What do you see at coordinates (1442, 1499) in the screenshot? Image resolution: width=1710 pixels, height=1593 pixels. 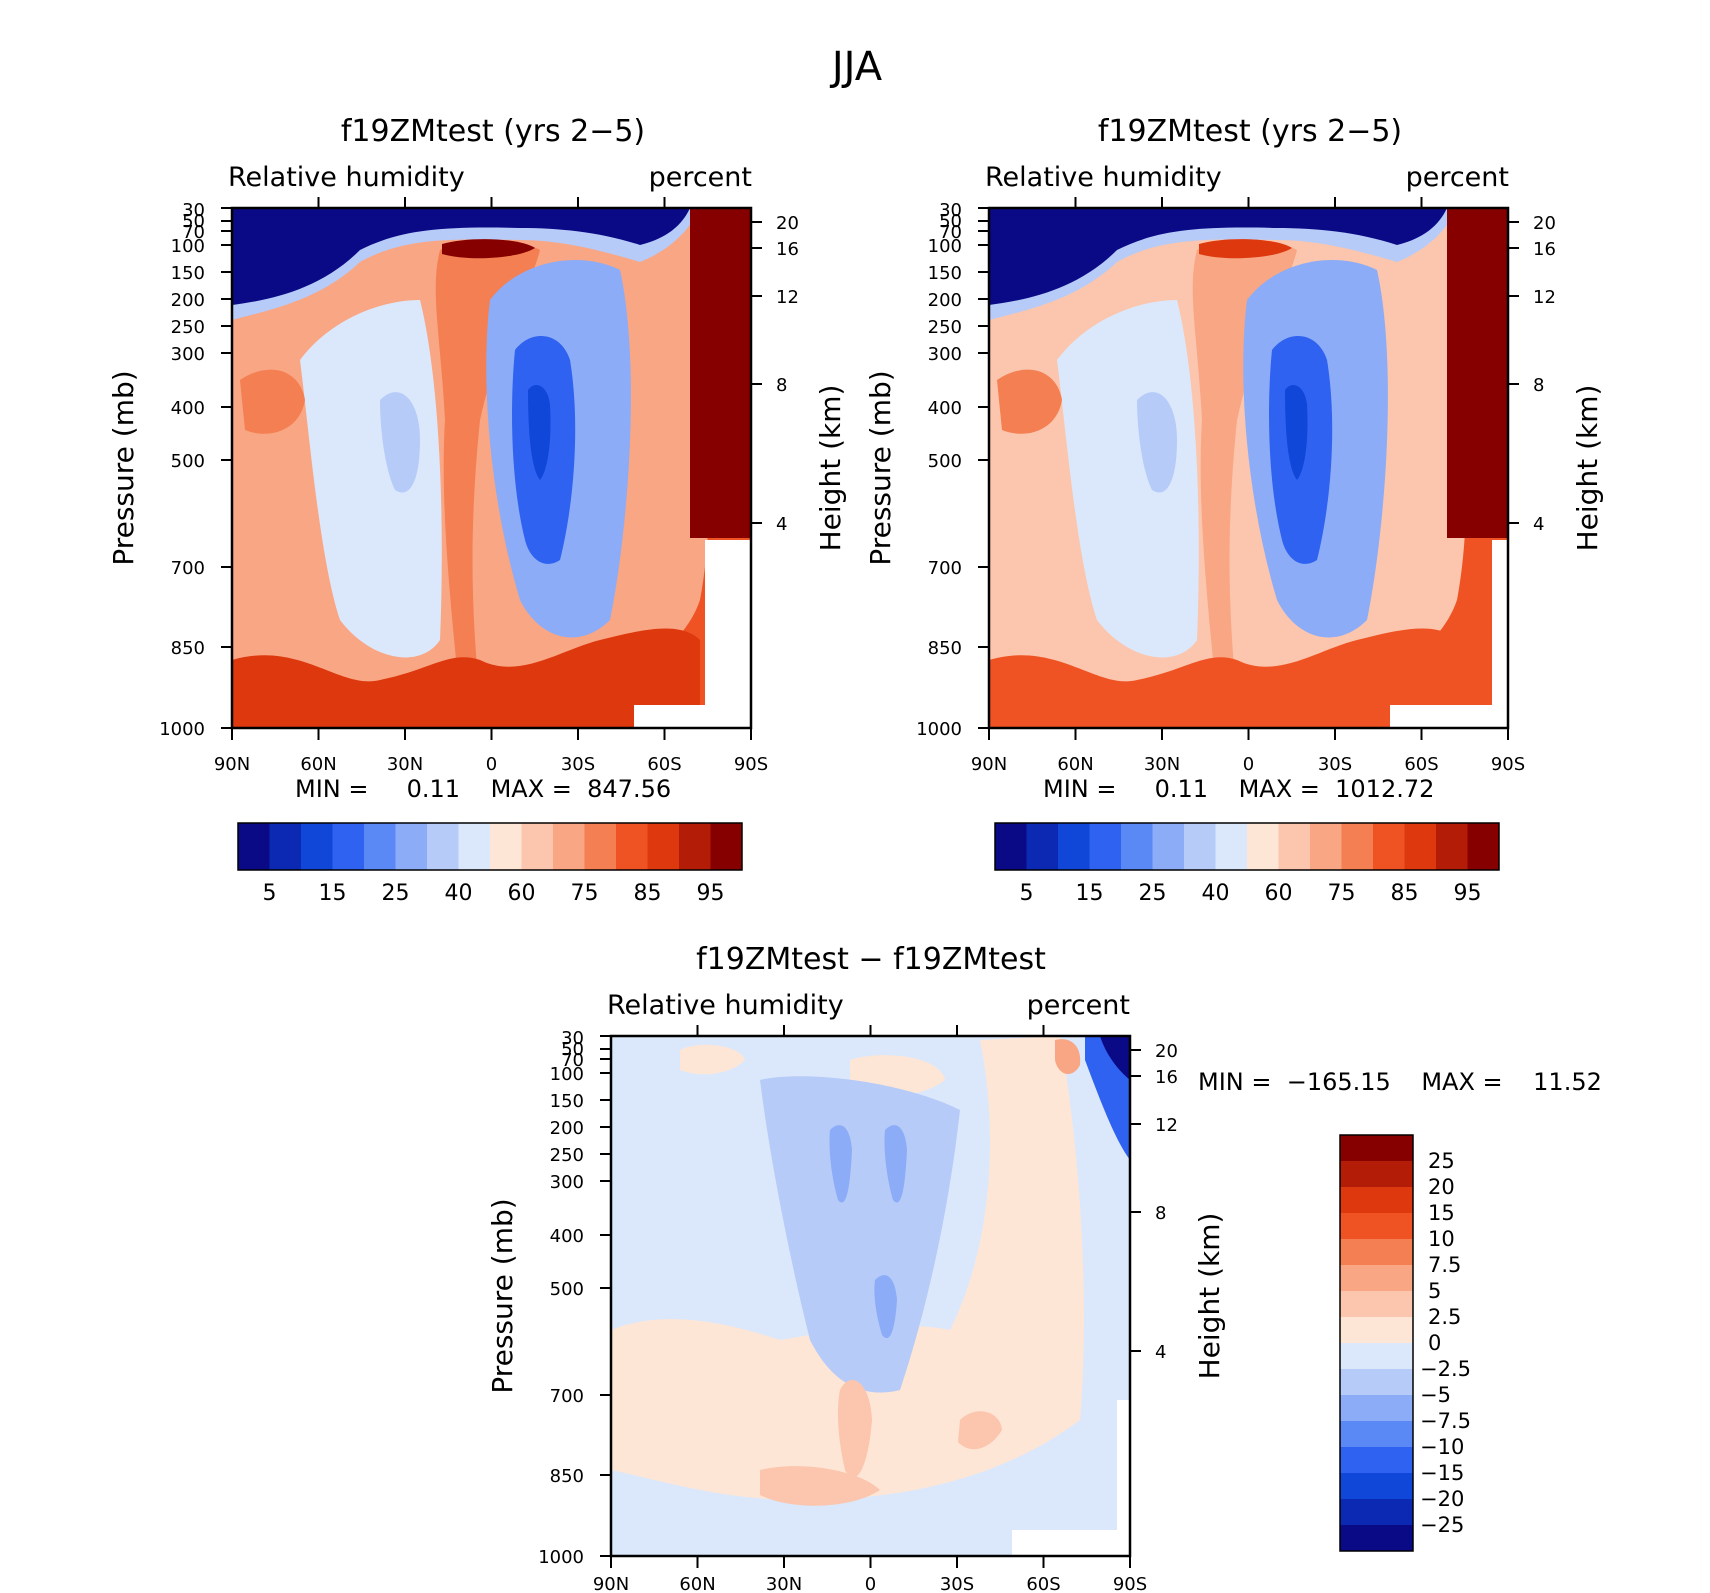 I see `colorbar-label: −20` at bounding box center [1442, 1499].